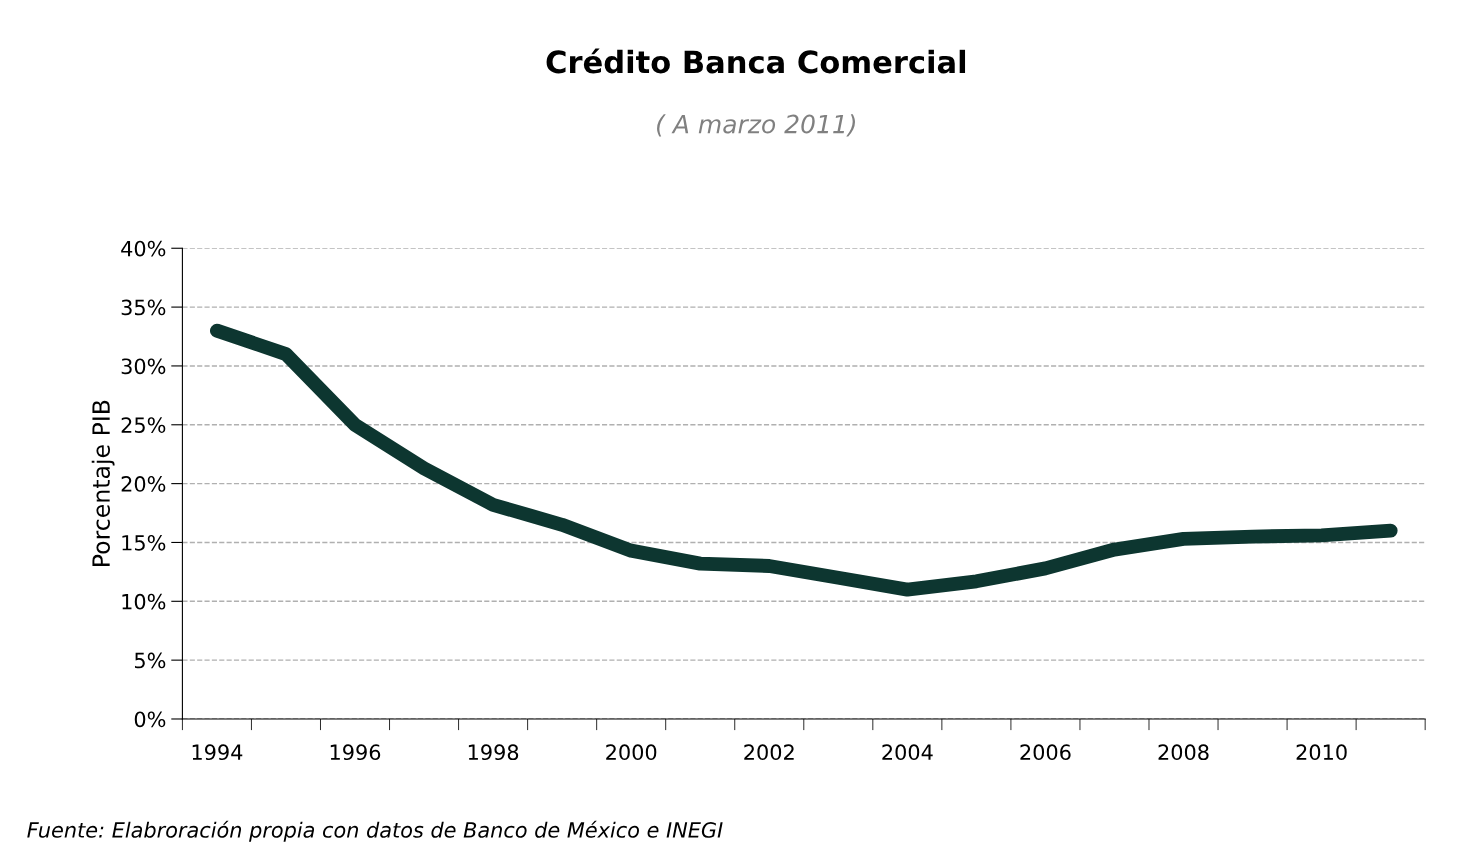 This screenshot has width=1483, height=859. I want to click on x-tick-label: 2000, so click(631, 752).